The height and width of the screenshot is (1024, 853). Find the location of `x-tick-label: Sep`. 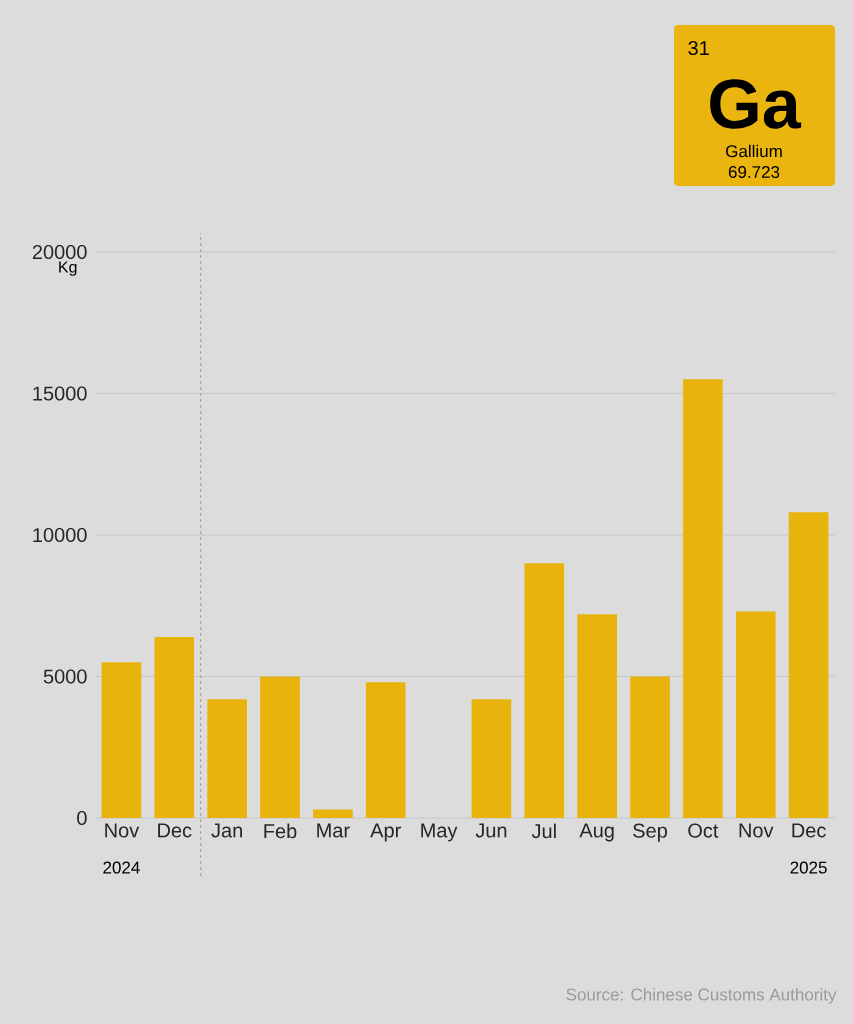

x-tick-label: Sep is located at coordinates (650, 832).